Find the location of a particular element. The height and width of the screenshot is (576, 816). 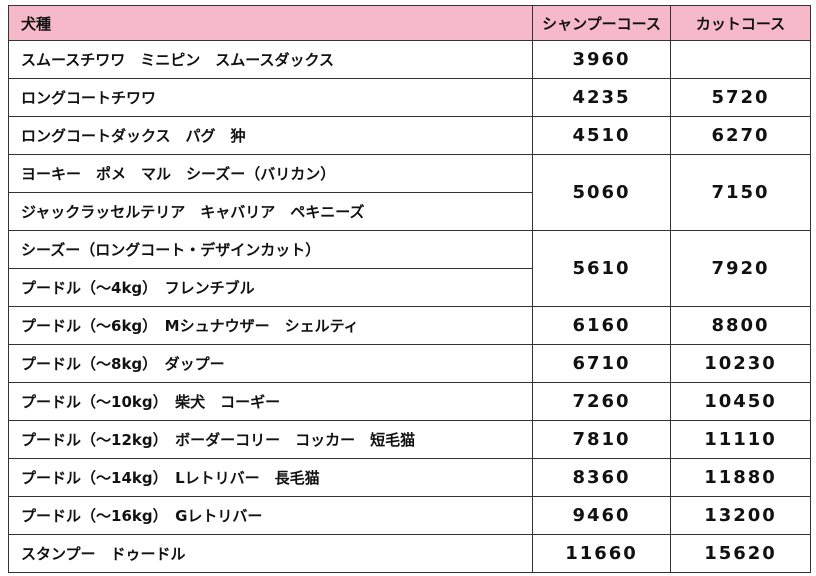

cut-price: 13200 is located at coordinates (740, 515).